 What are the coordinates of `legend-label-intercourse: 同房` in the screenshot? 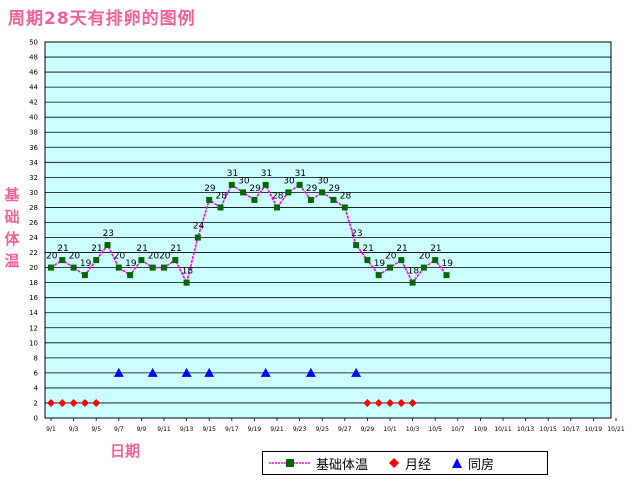 It's located at (481, 465).